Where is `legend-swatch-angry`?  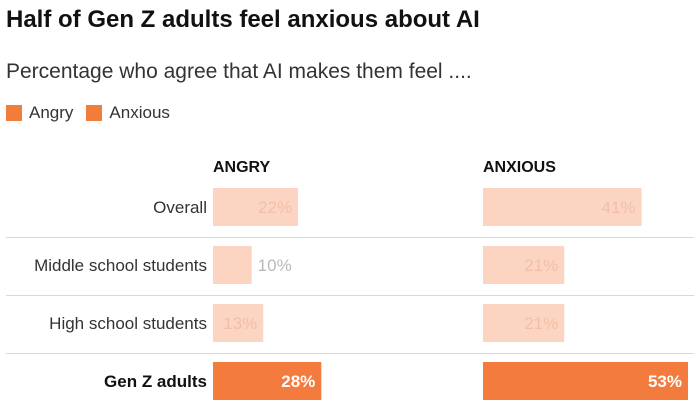 legend-swatch-angry is located at coordinates (14, 113).